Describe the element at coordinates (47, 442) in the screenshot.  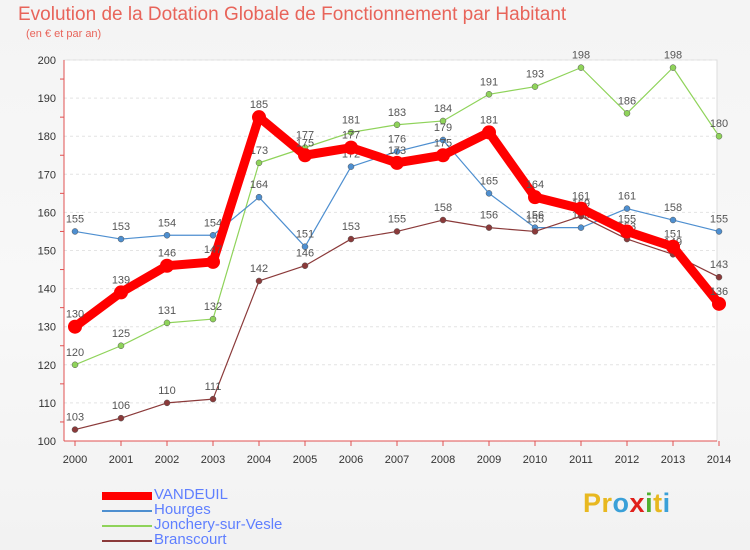
I see `y-tick-label: 100` at that location.